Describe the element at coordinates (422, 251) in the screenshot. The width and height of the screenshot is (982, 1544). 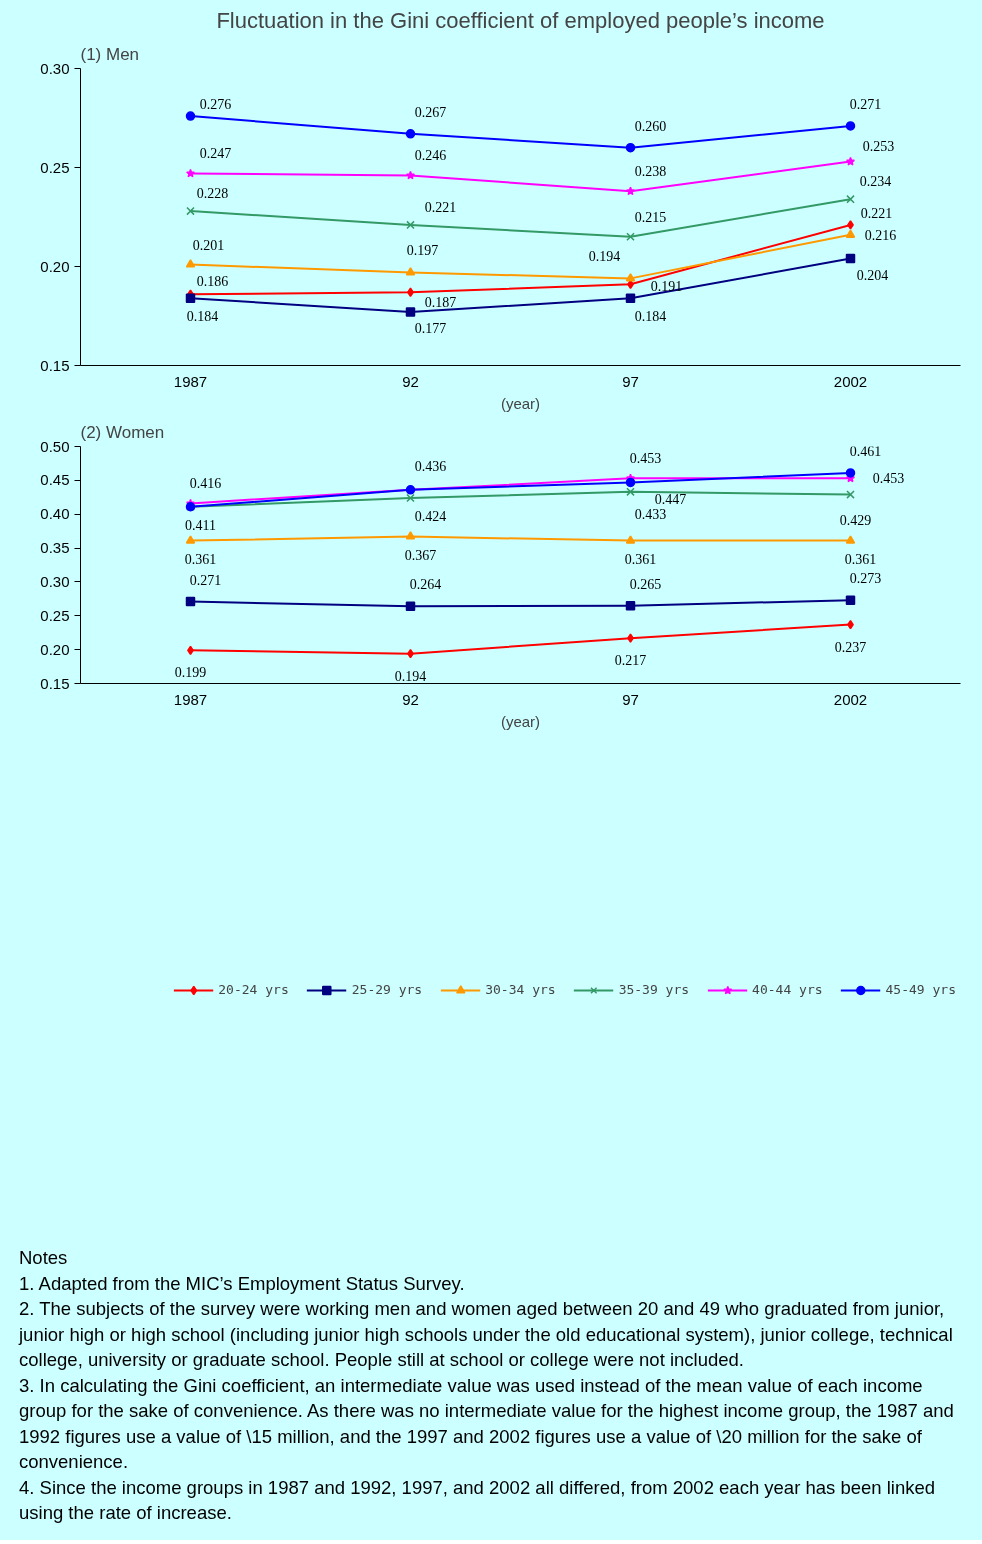
I see `data-label: 0.197` at that location.